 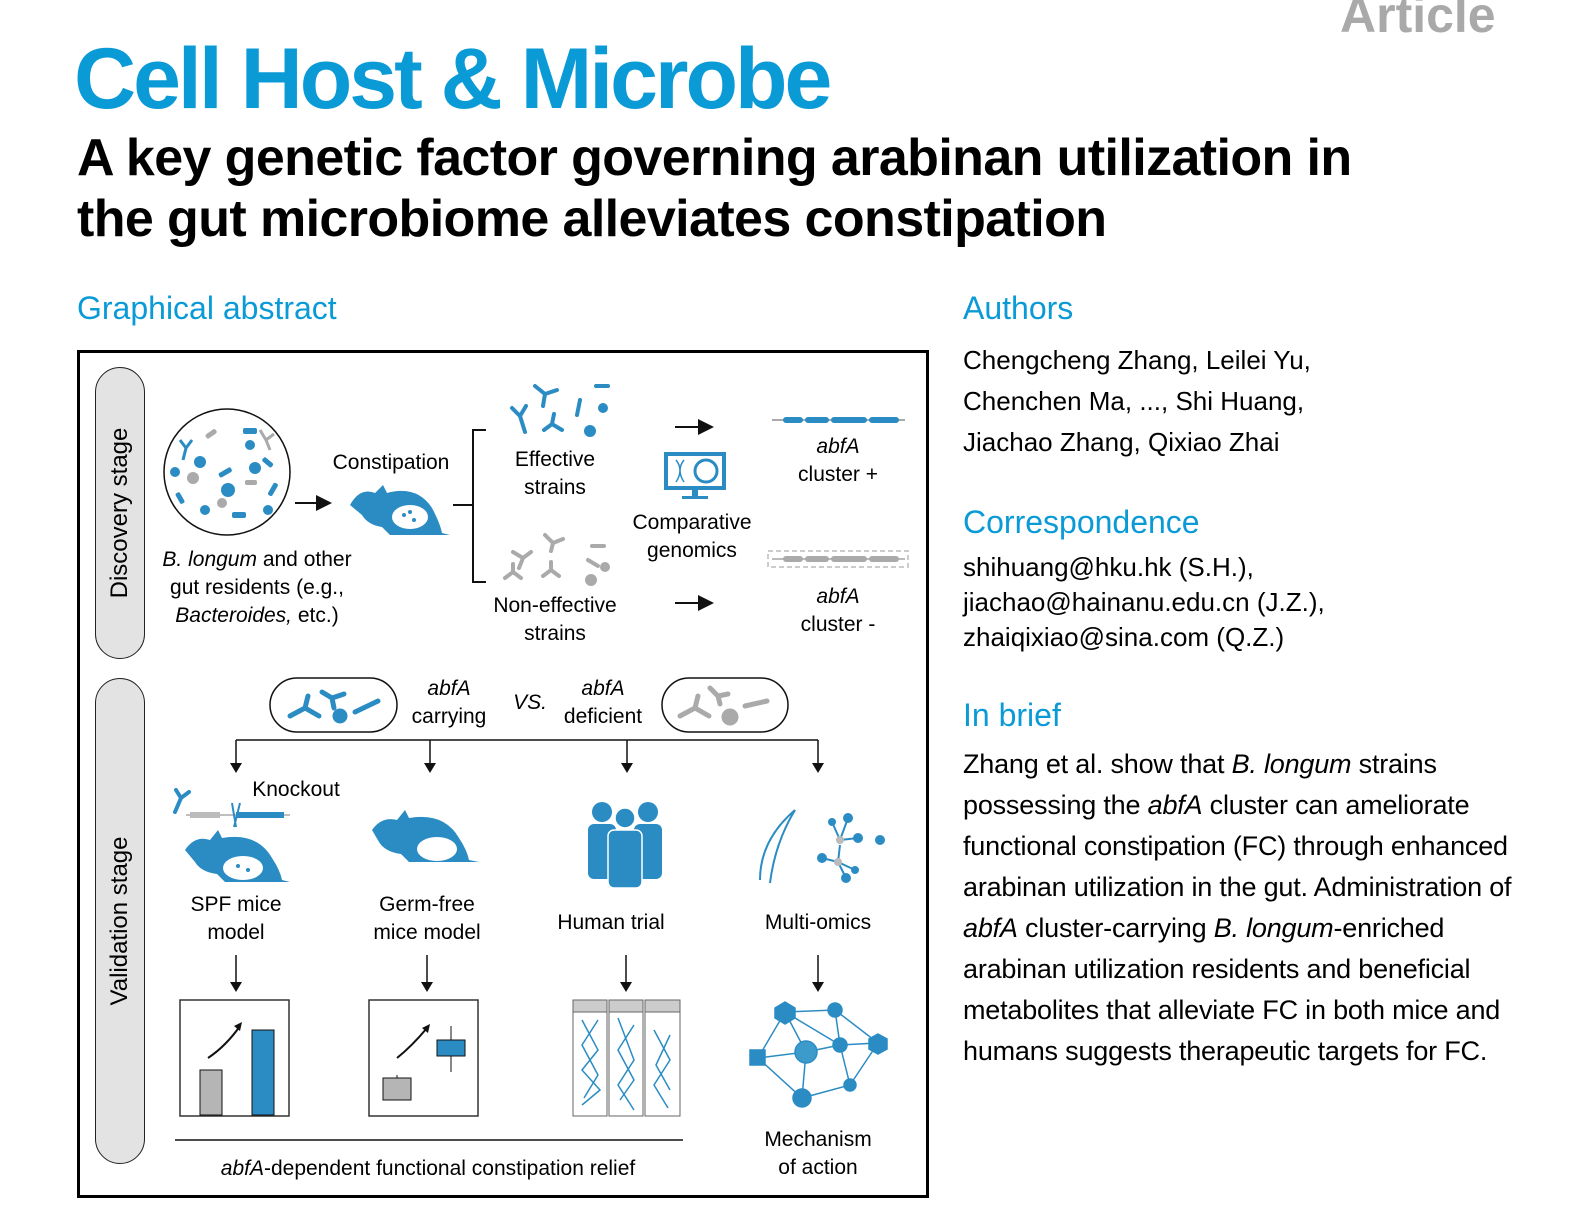 What do you see at coordinates (1121, 442) in the screenshot?
I see `author-line: Jiachao Zhang, Qixiao Zhai` at bounding box center [1121, 442].